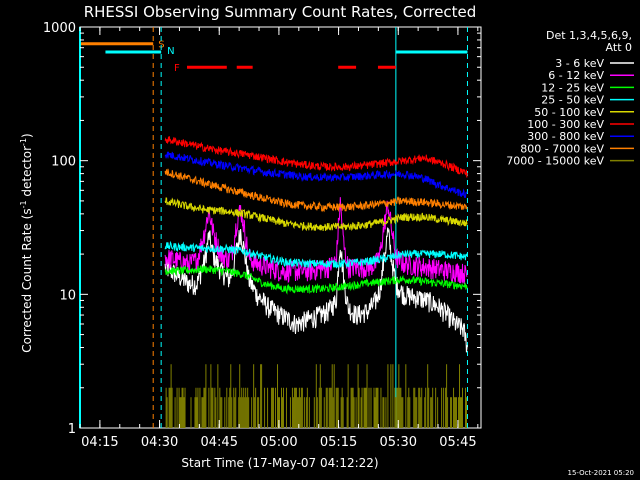 Image resolution: width=640 pixels, height=480 pixels. I want to click on x-tick-label: 04:45, so click(219, 442).